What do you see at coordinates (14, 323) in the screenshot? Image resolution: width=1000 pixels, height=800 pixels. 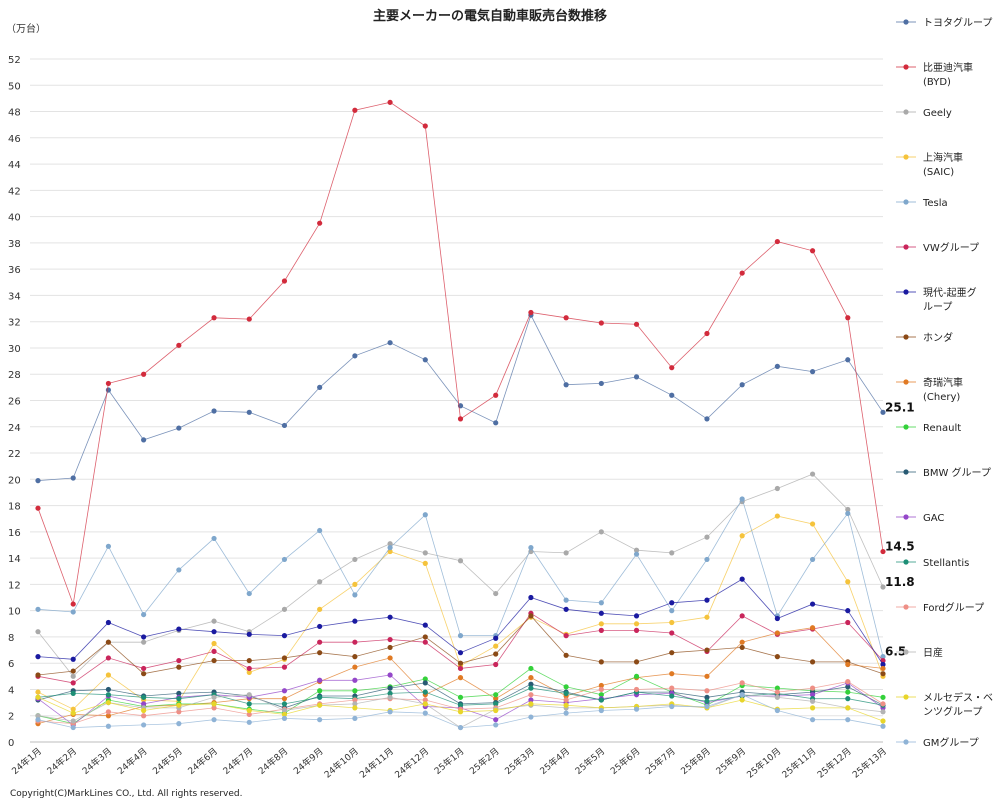 I see `y-tick-label: 32` at bounding box center [14, 323].